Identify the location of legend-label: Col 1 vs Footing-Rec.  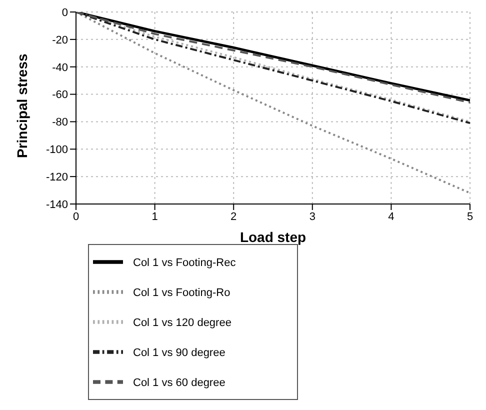
(184, 263).